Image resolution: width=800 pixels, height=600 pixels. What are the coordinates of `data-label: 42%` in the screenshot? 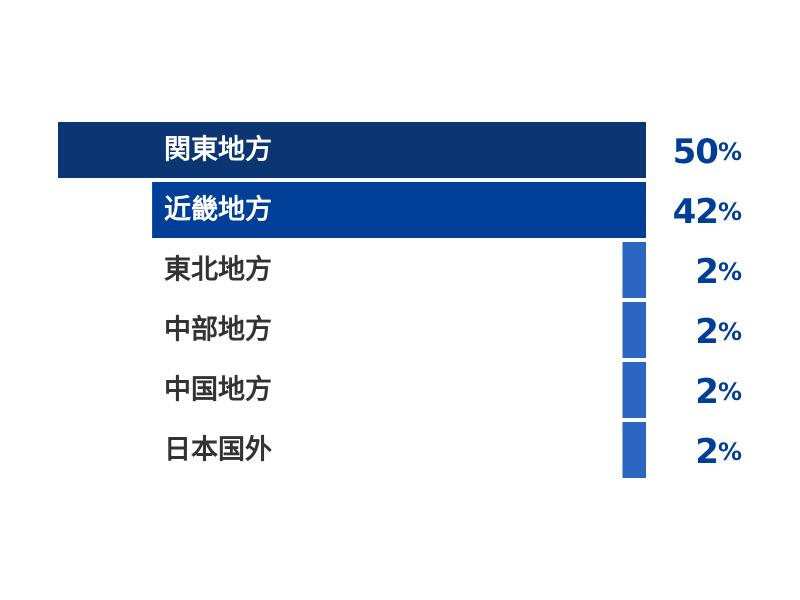 It's located at (707, 212).